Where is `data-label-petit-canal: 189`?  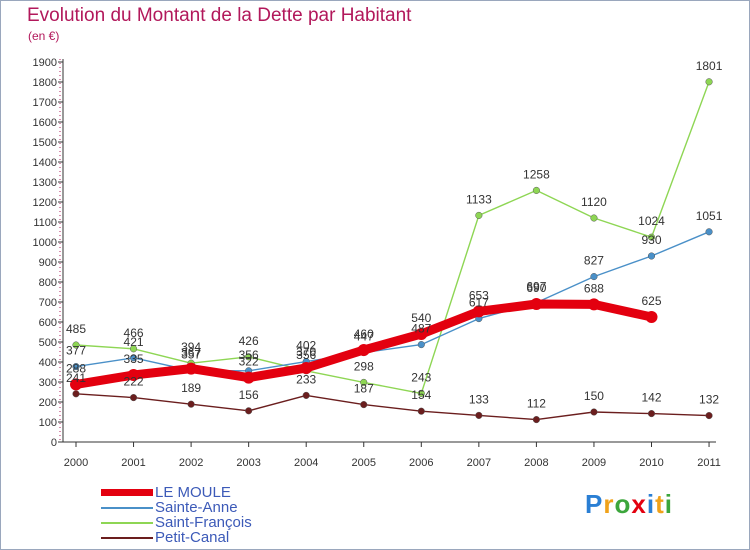
data-label-petit-canal: 189 is located at coordinates (191, 388).